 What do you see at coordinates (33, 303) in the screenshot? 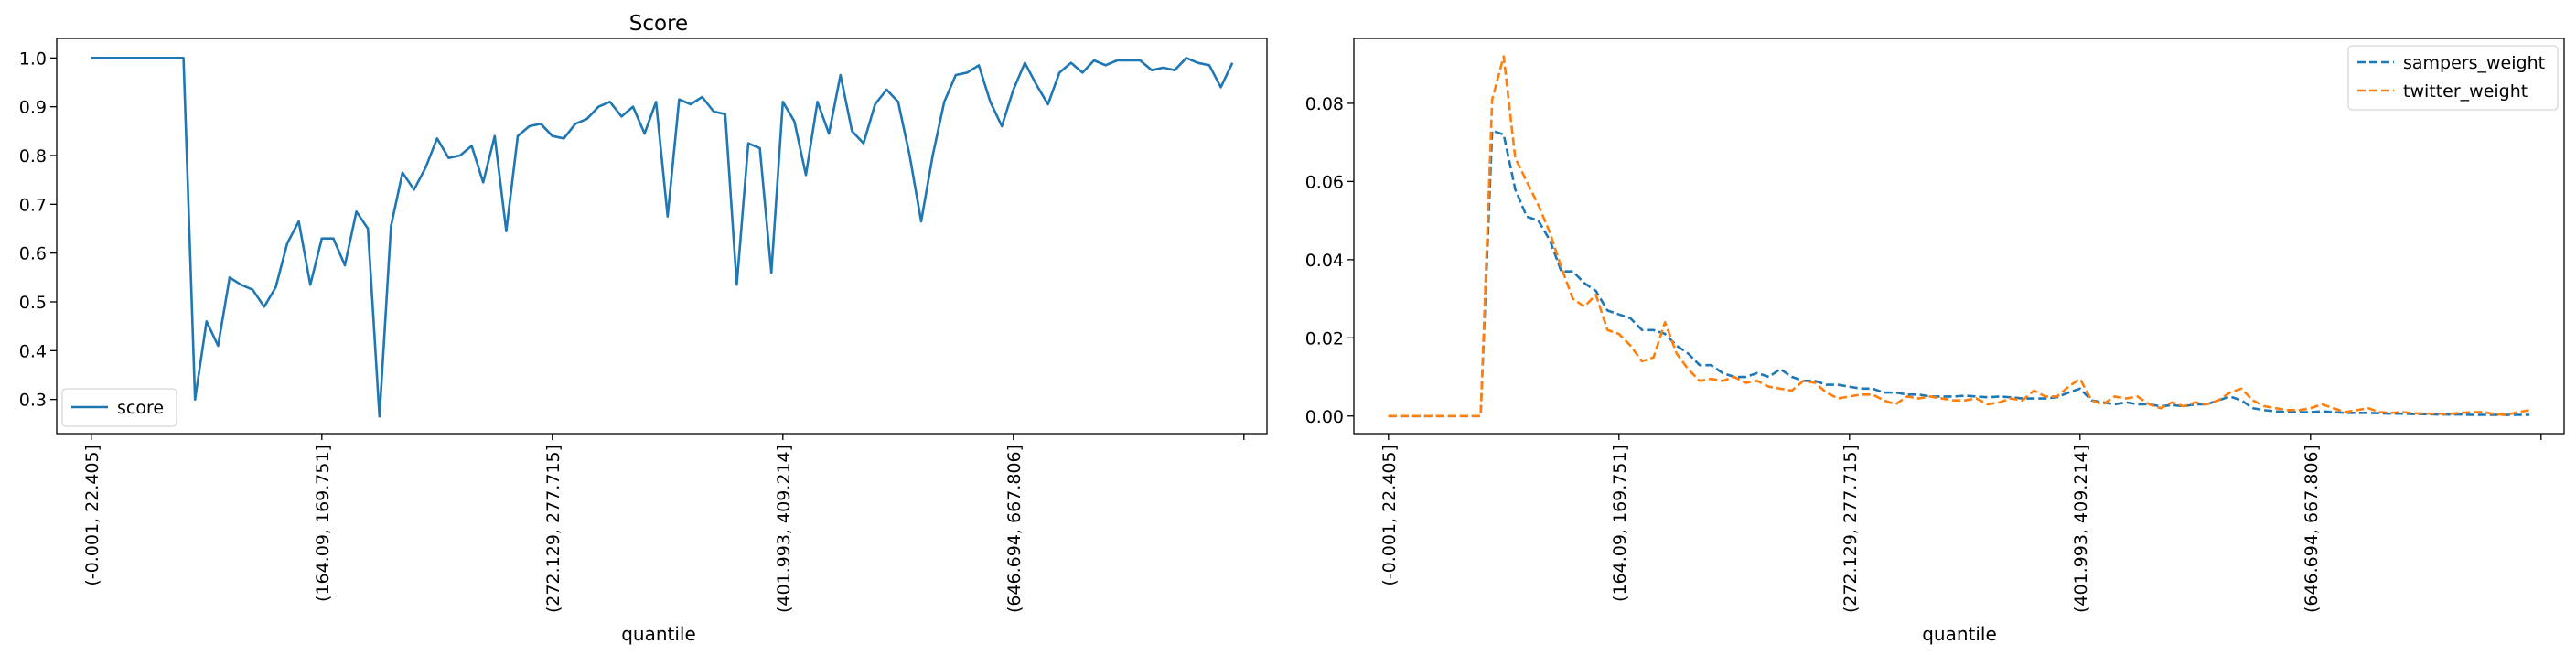
I see `score-chart-y-tick-label: 0.5` at bounding box center [33, 303].